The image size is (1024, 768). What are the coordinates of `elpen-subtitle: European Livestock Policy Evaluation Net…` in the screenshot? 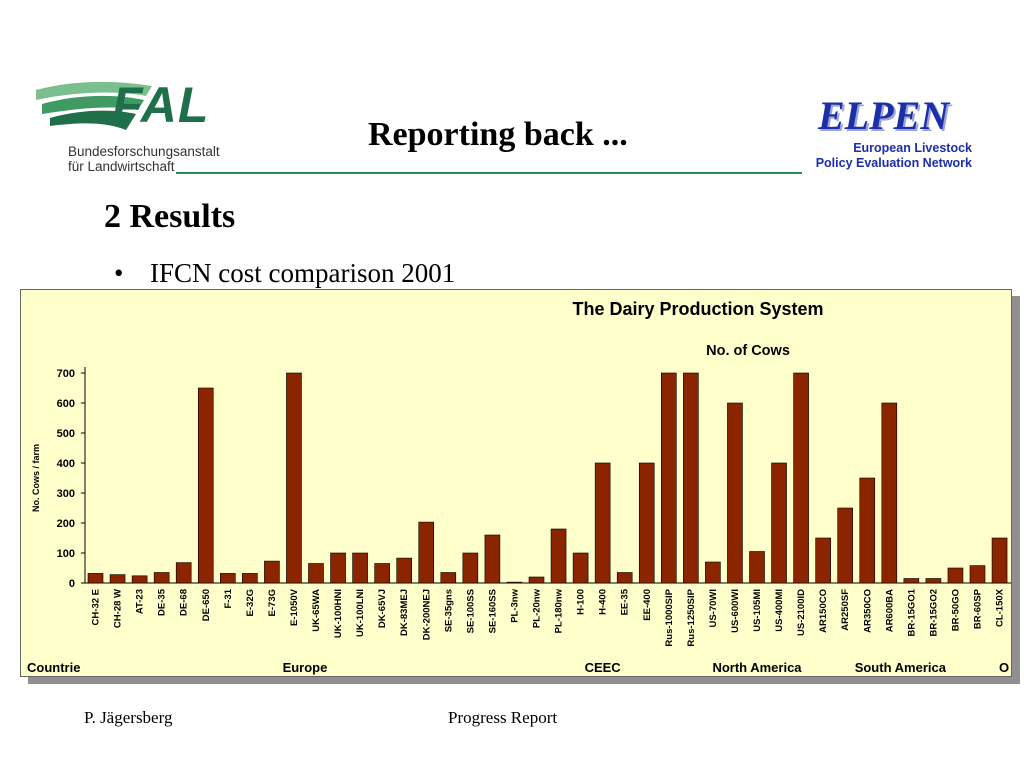 It's located at (894, 156).